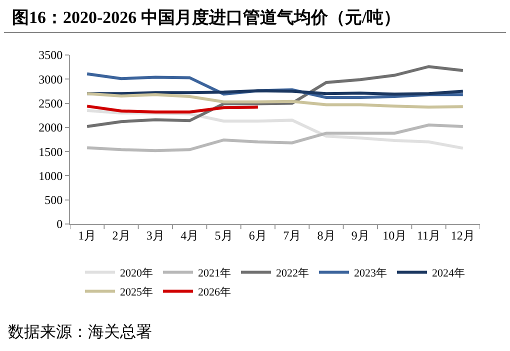 This screenshot has width=510, height=351. What do you see at coordinates (214, 292) in the screenshot?
I see `legend-label: 2026年` at bounding box center [214, 292].